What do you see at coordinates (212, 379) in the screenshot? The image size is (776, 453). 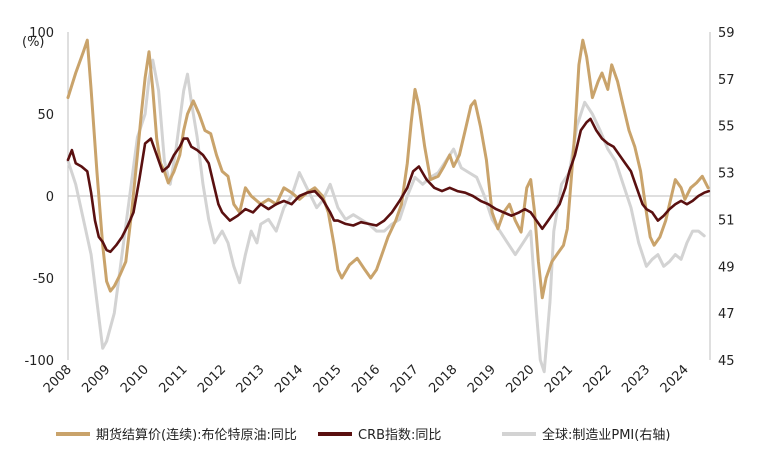 I see `x-tick-label: 2012` at bounding box center [212, 379].